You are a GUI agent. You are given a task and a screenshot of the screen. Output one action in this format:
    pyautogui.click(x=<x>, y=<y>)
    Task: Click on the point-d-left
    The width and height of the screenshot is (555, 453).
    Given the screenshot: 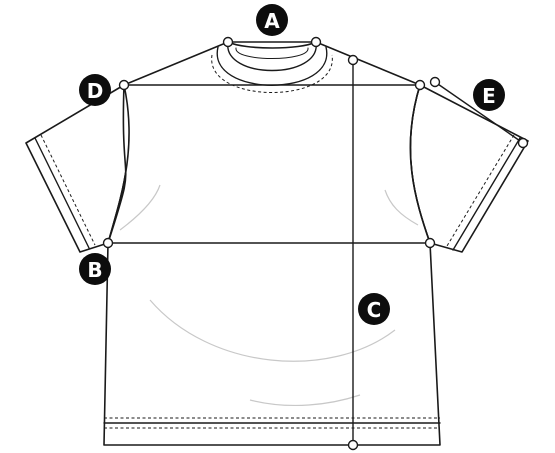 What is the action you would take?
    pyautogui.click(x=124, y=85)
    